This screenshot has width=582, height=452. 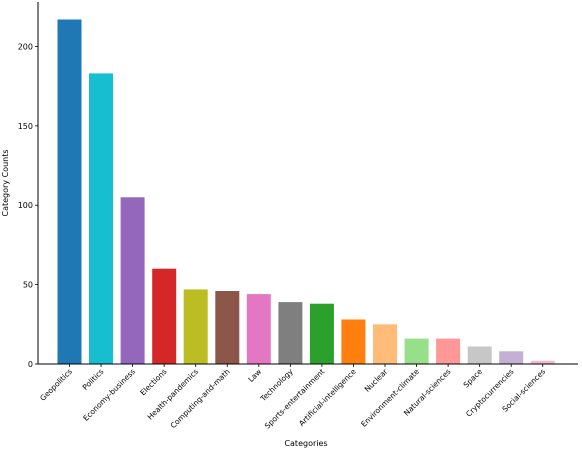 I want to click on bar-law, so click(x=258, y=329).